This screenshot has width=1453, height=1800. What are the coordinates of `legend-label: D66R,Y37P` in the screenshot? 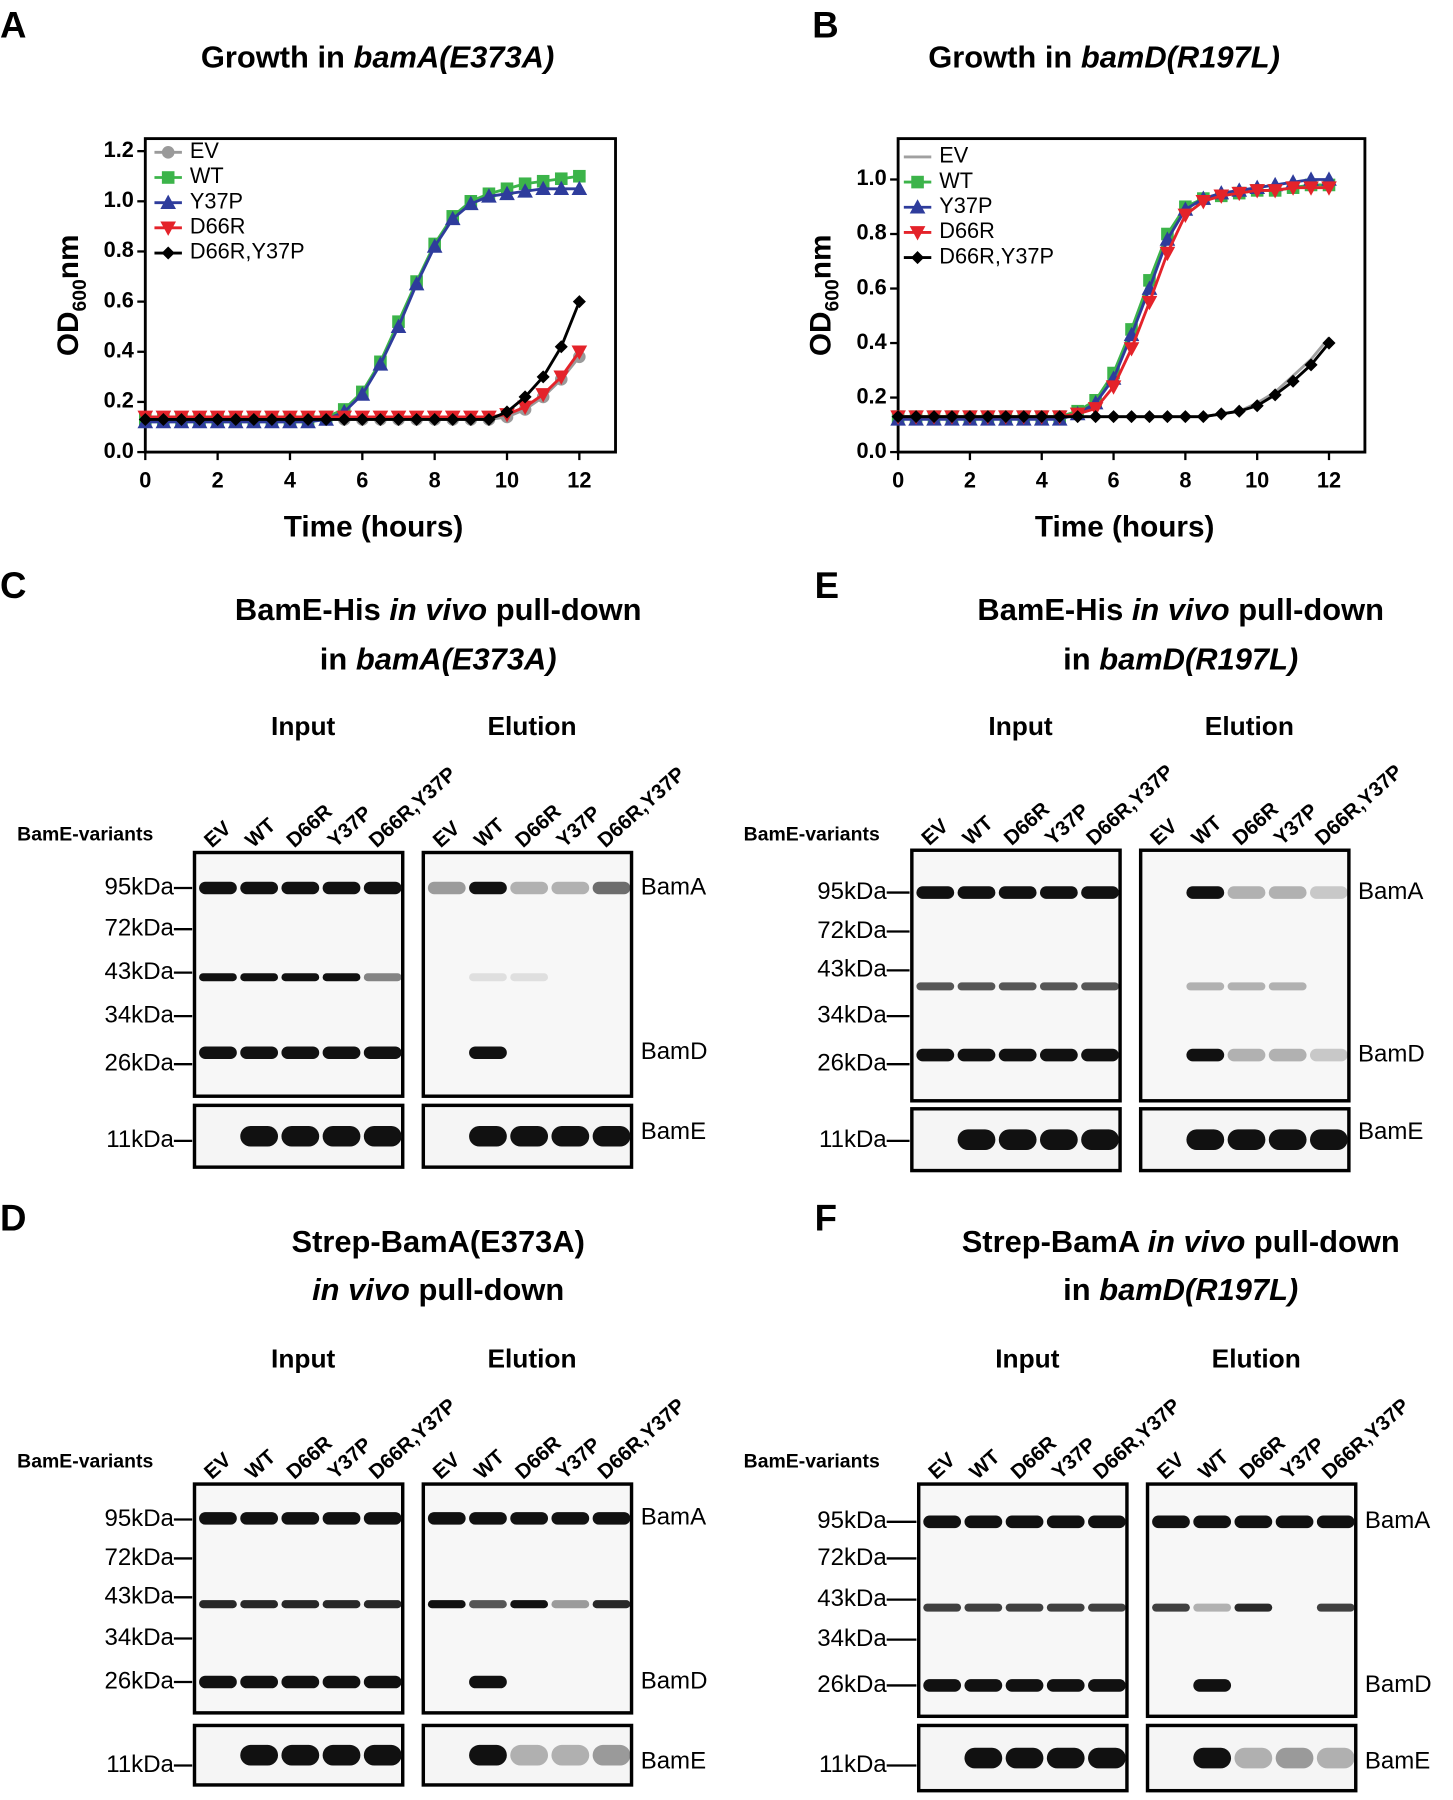 It's located at (247, 251).